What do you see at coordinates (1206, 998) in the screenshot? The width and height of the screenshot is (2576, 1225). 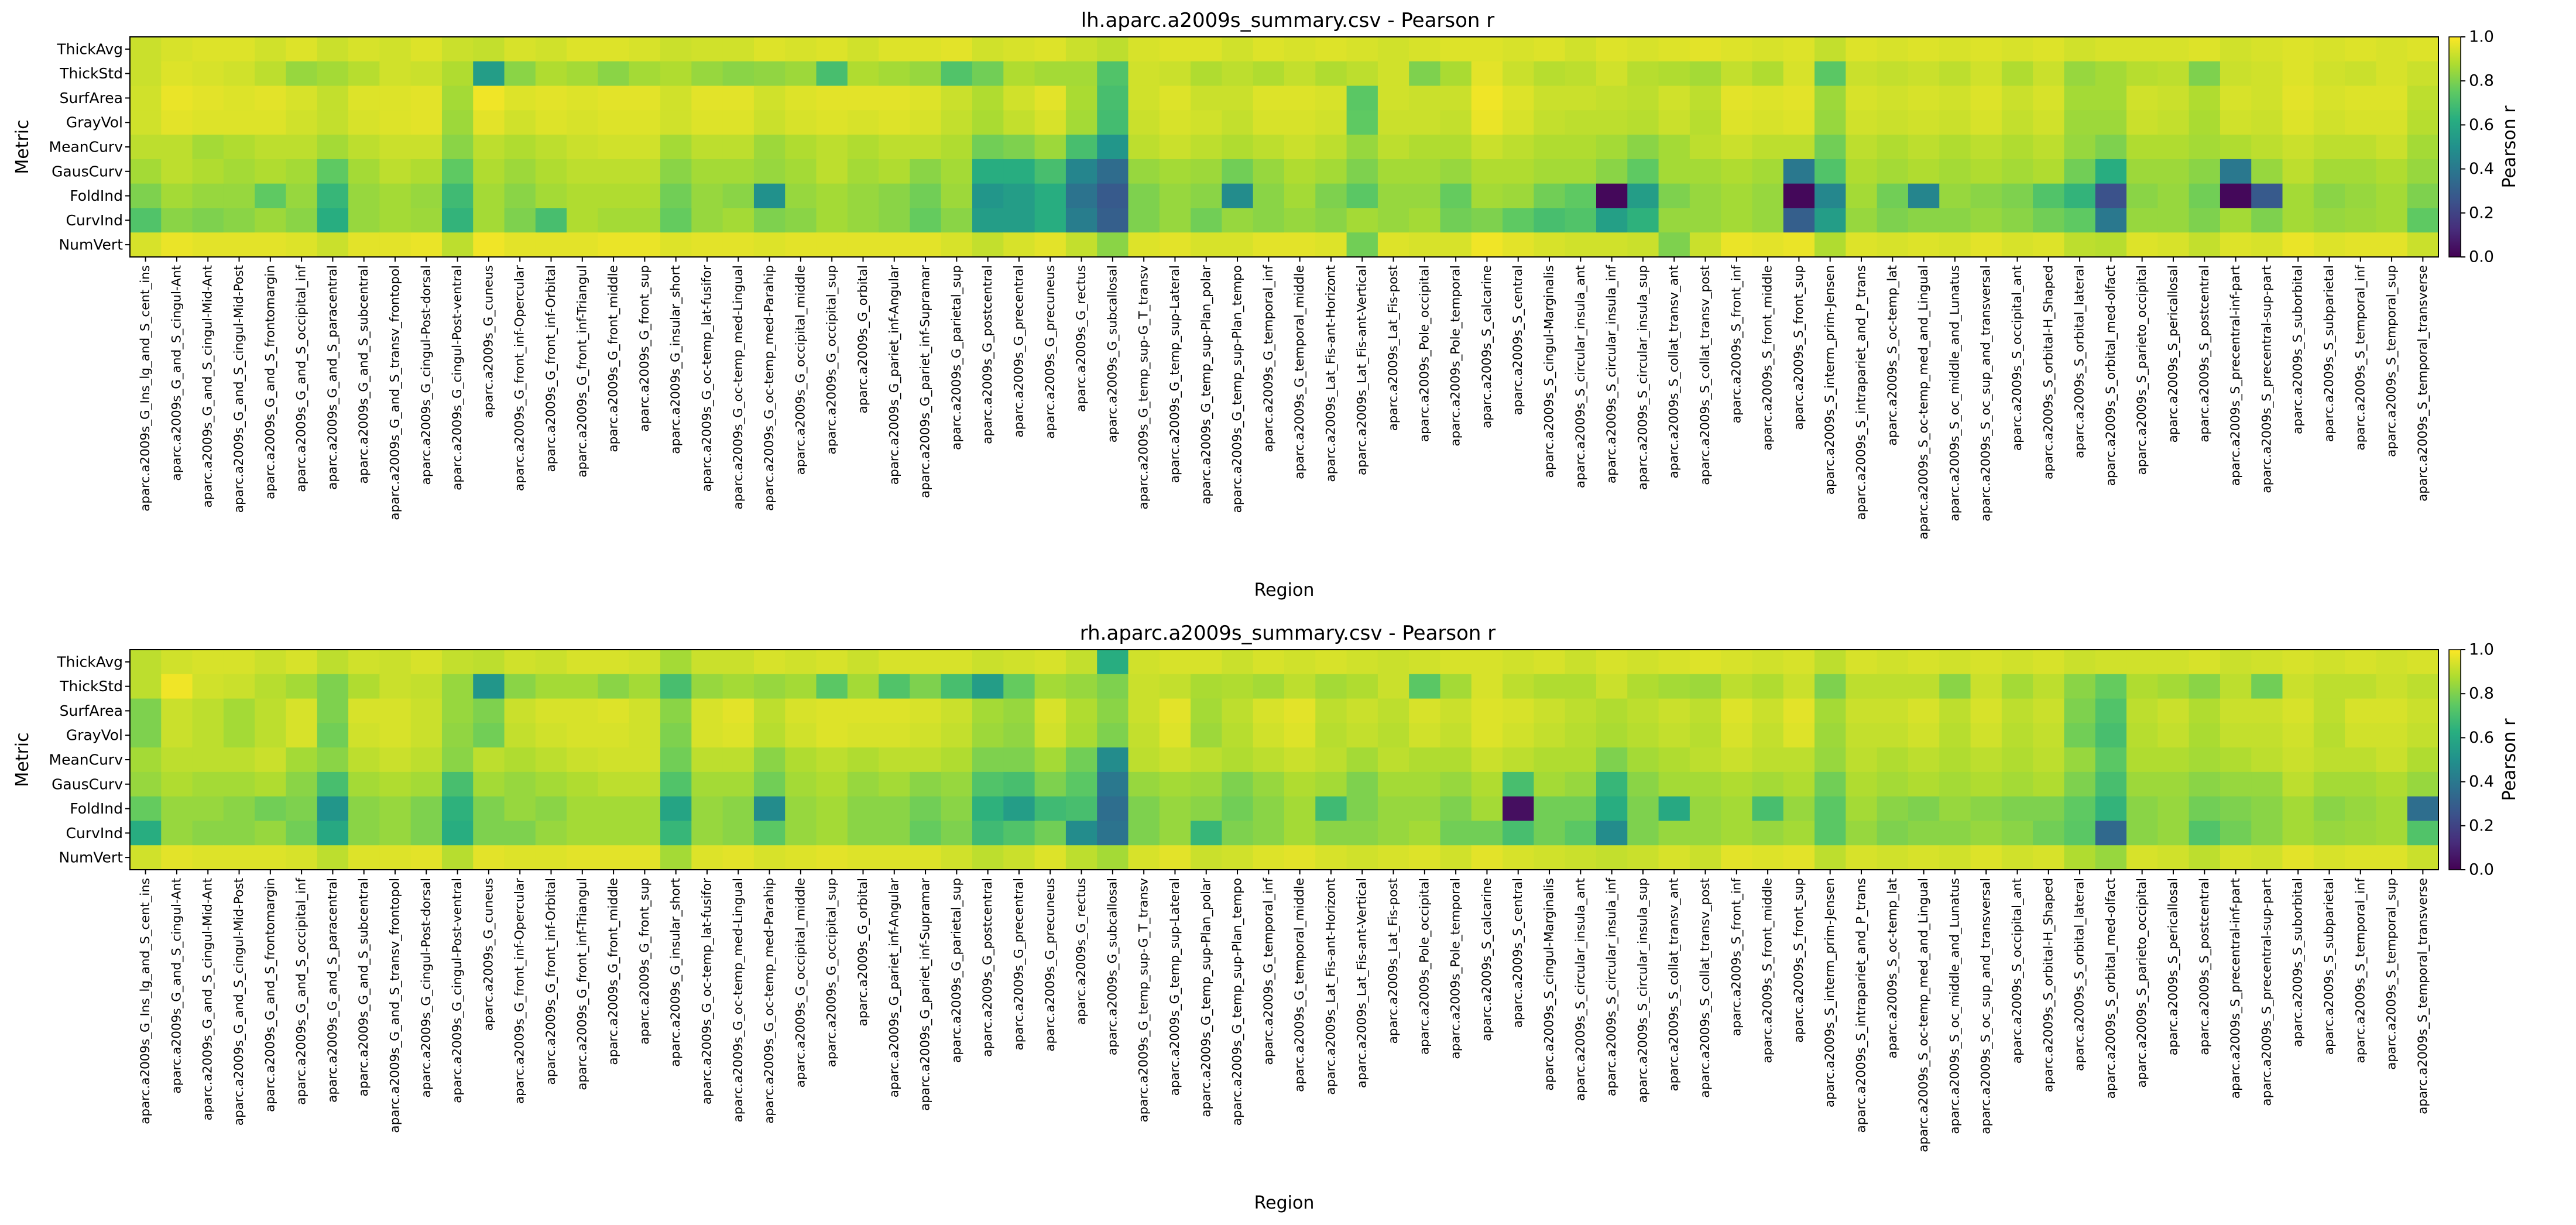 I see `x-tick-label: aparc.a2009s_G_temp_sup-Plan_polar` at bounding box center [1206, 998].